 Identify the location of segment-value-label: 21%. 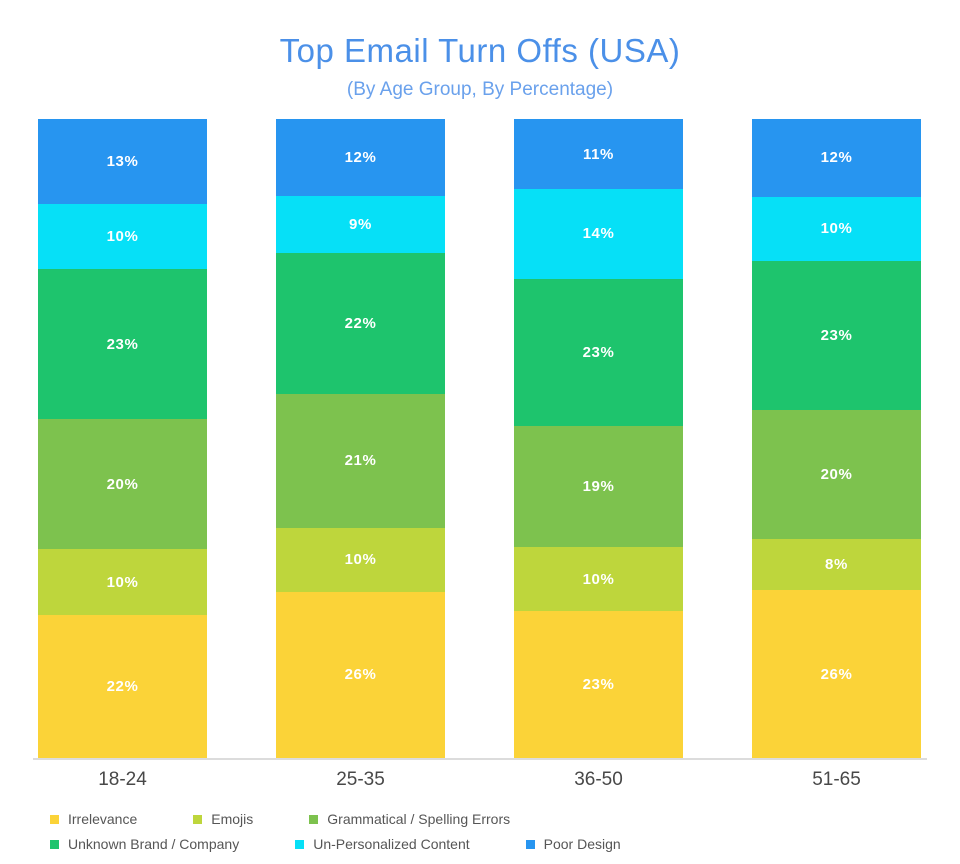
(360, 461).